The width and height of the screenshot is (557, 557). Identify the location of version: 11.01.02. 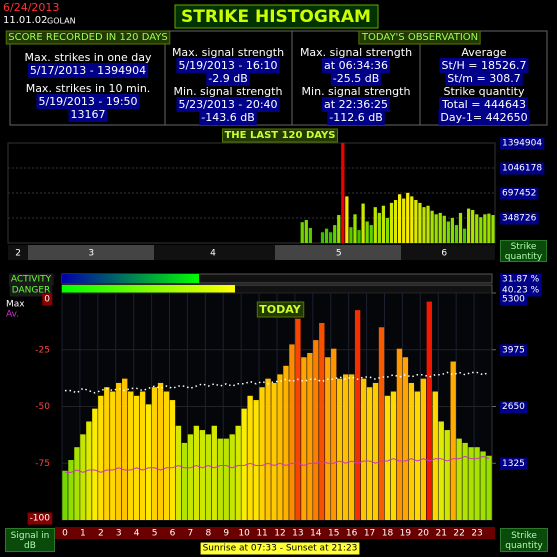
(25, 20).